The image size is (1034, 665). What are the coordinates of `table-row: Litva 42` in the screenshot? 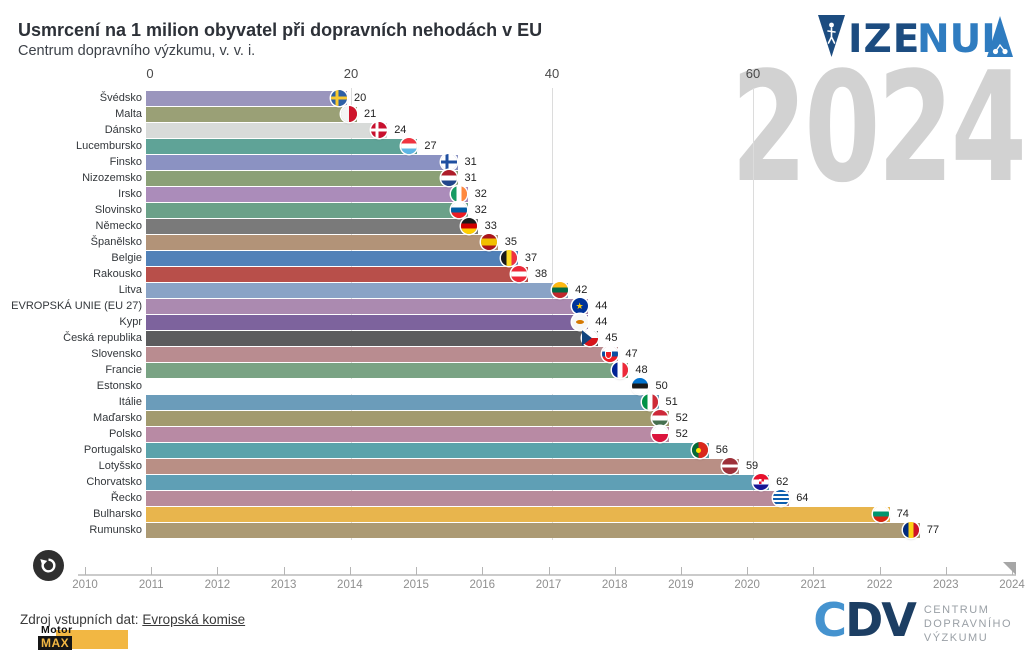 It's located at (517, 290).